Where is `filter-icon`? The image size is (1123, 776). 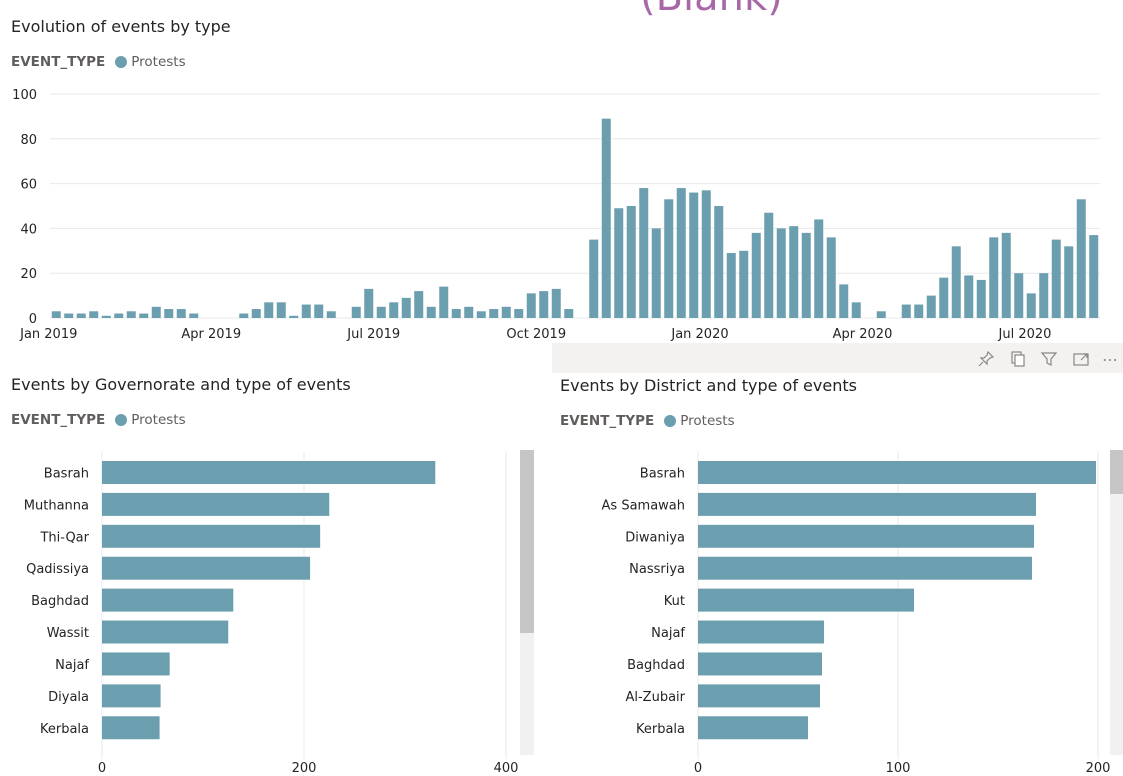
filter-icon is located at coordinates (1049, 359).